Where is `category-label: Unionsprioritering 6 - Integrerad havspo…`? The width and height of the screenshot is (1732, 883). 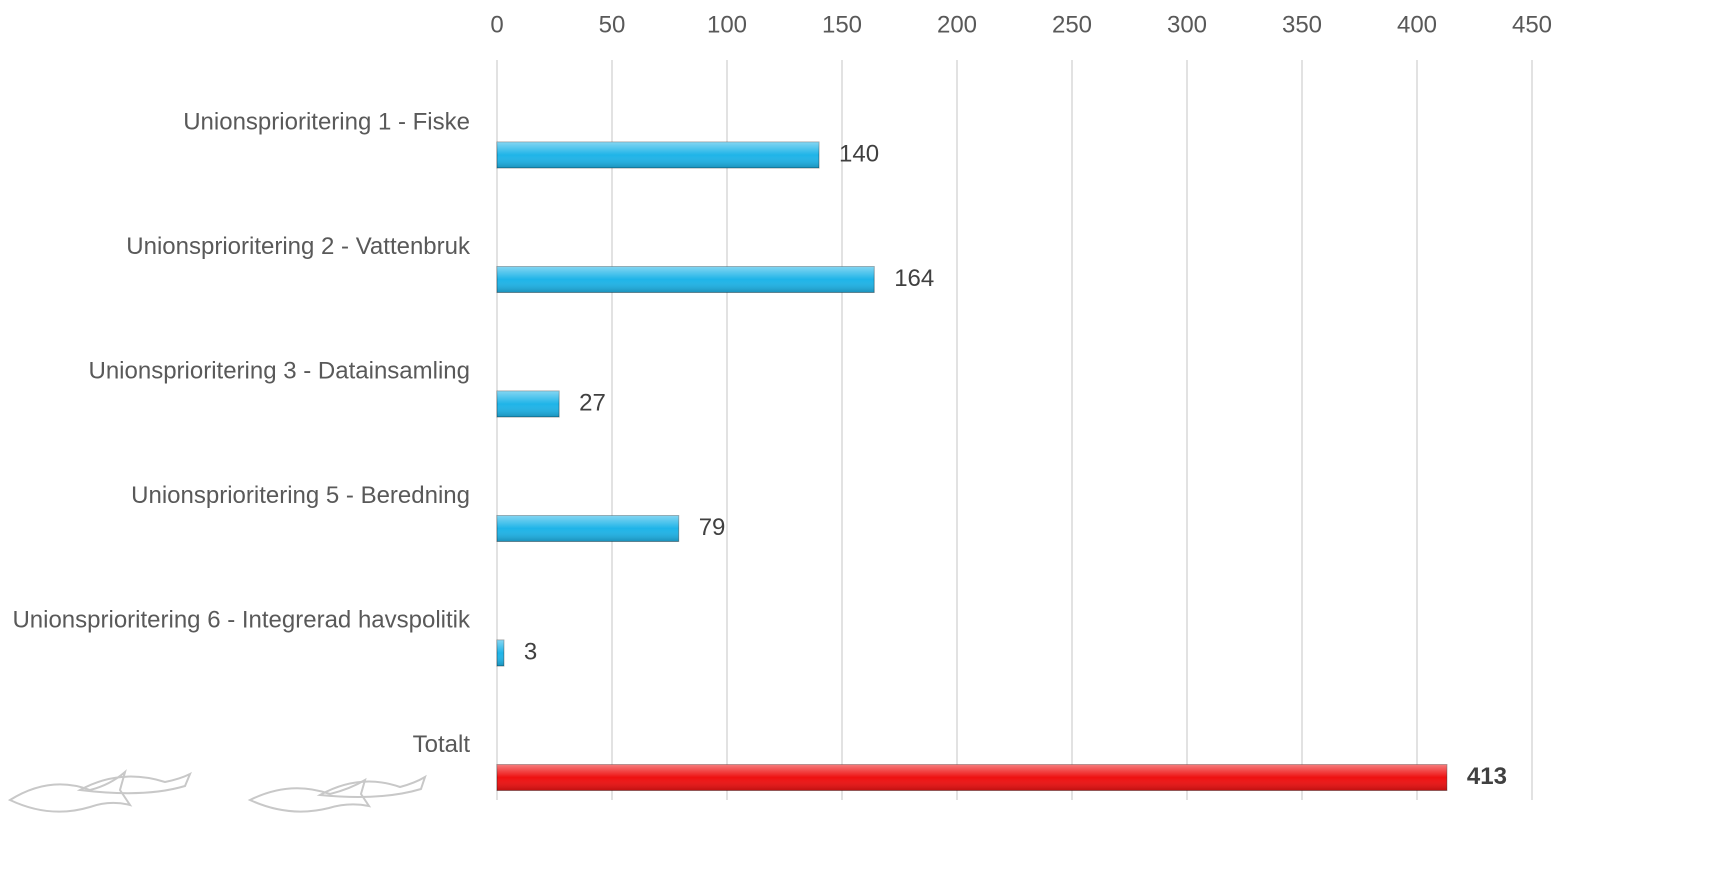 category-label: Unionsprioritering 6 - Integrerad havspo… is located at coordinates (241, 619).